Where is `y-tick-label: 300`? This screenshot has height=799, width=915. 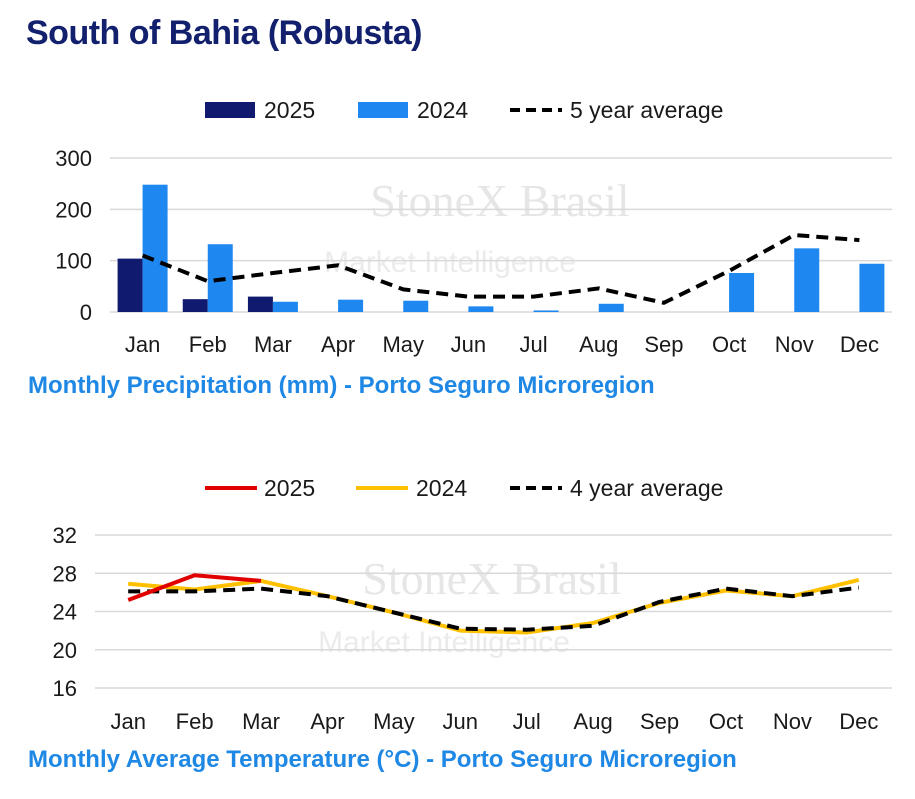 y-tick-label: 300 is located at coordinates (73, 158).